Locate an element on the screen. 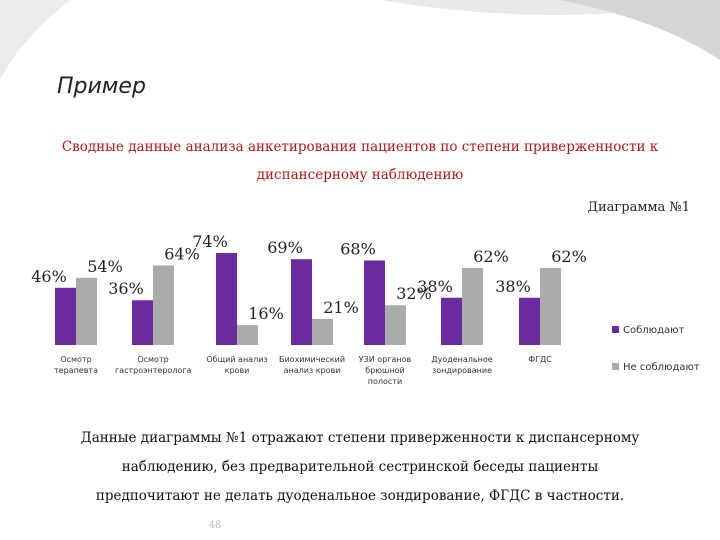 The image size is (720, 540). value-label: 46% is located at coordinates (49, 276).